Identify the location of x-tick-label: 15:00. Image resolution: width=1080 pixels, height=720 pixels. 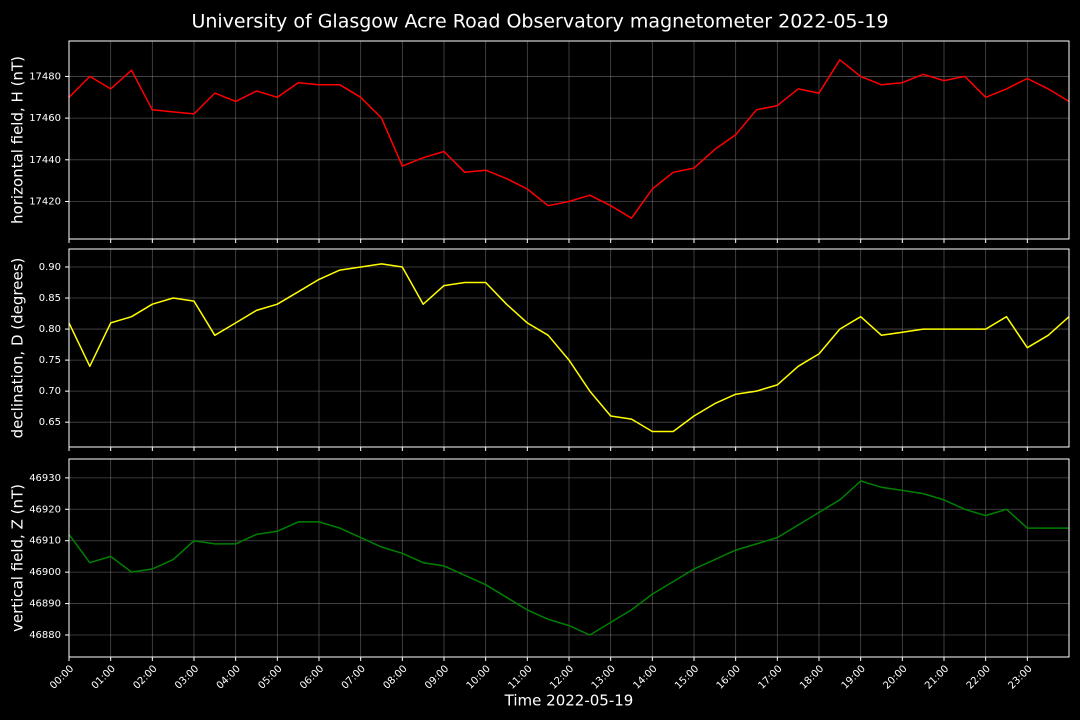
(687, 677).